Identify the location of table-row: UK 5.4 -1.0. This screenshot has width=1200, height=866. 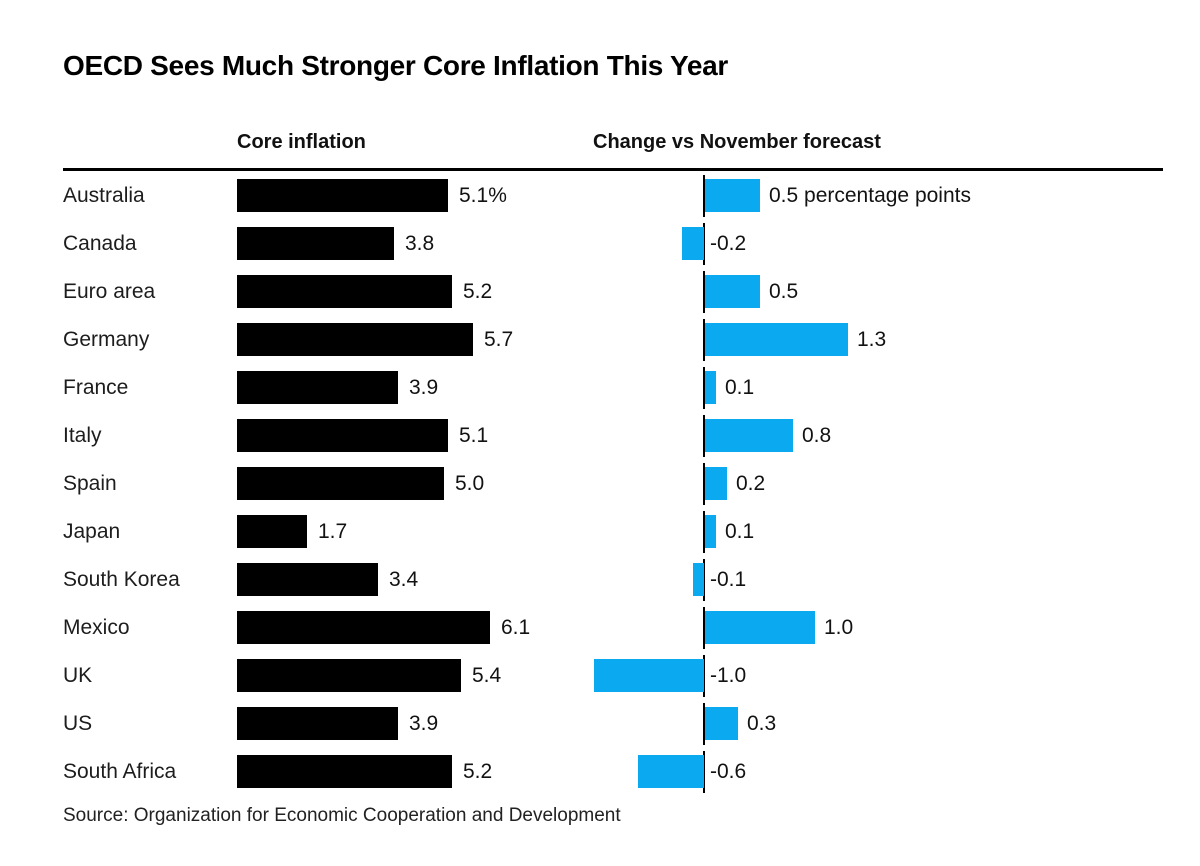
(600, 676).